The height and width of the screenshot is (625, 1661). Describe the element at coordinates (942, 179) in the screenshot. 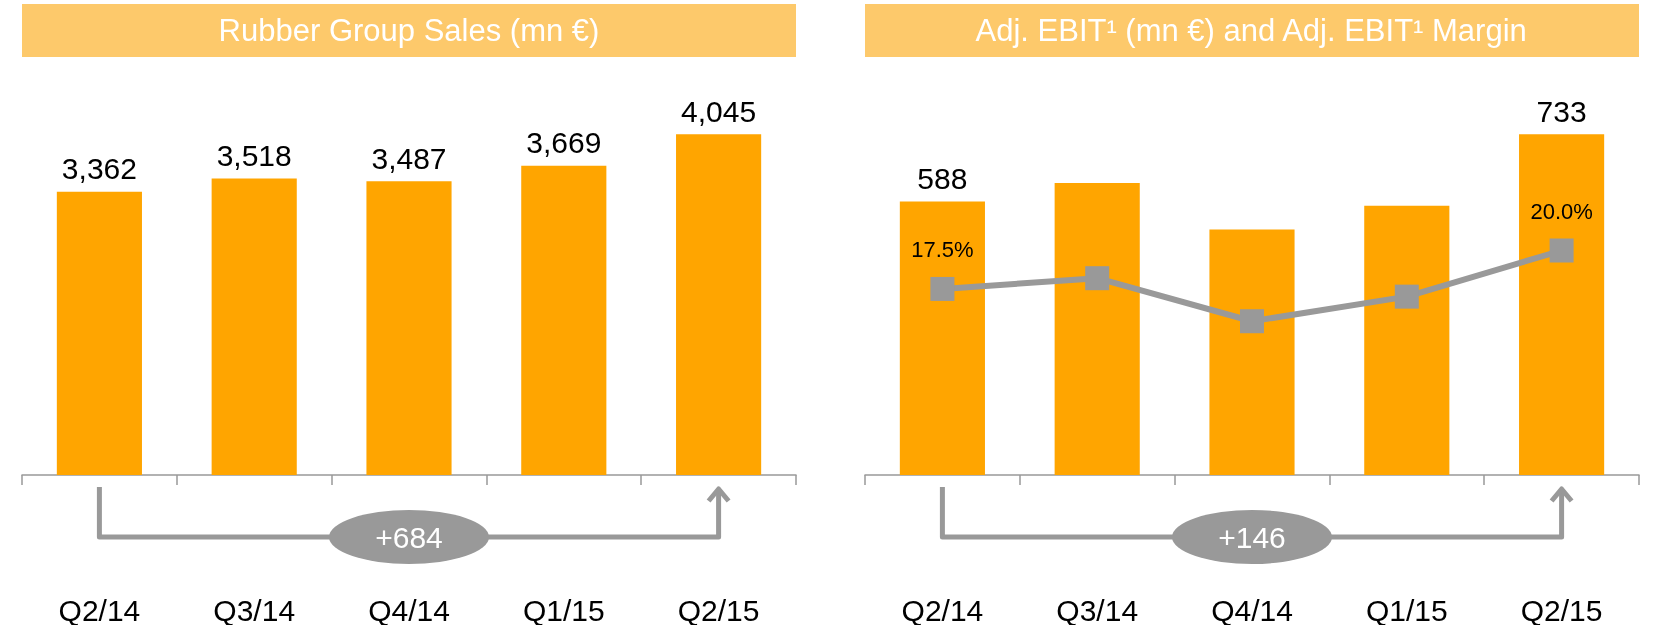

I see `data-label: 588` at that location.